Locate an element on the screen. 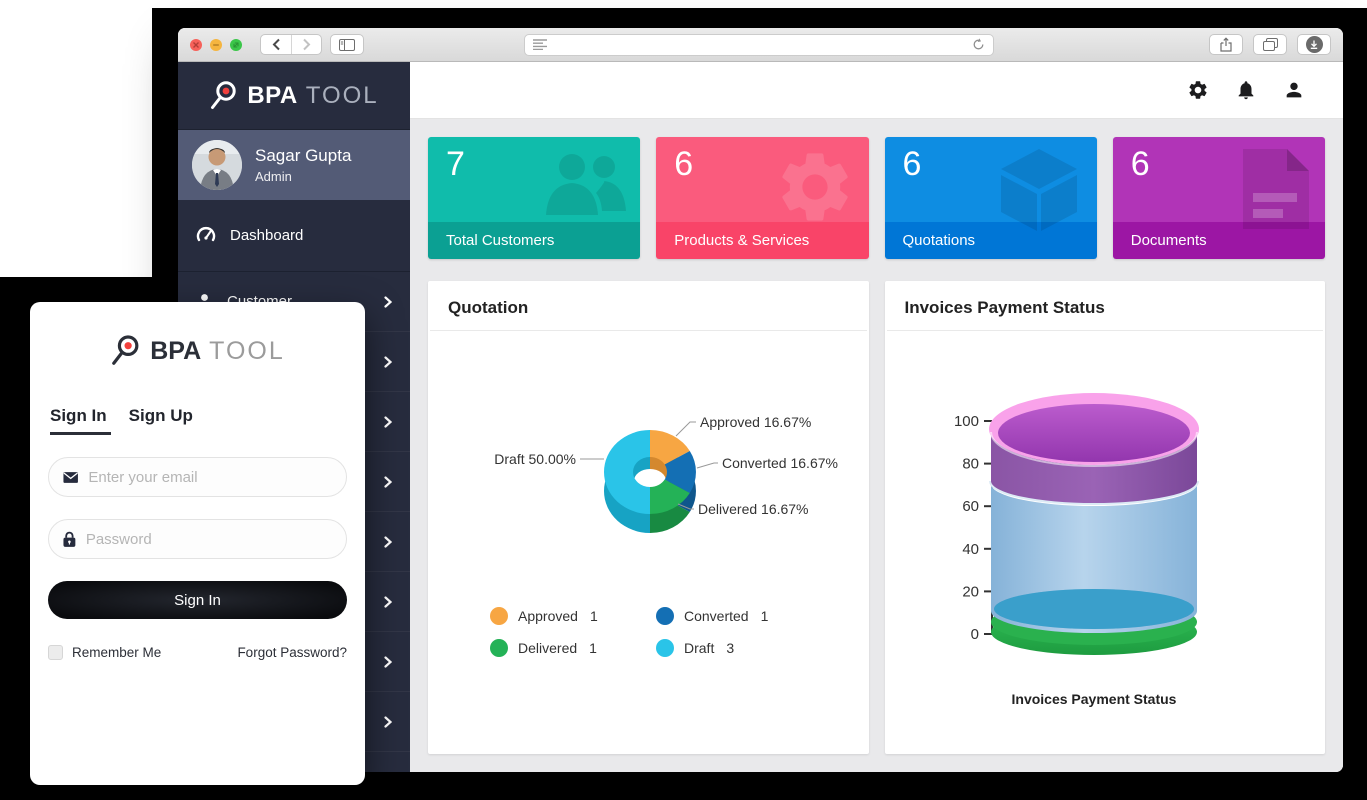 This screenshot has width=1367, height=800. back-button is located at coordinates (276, 44).